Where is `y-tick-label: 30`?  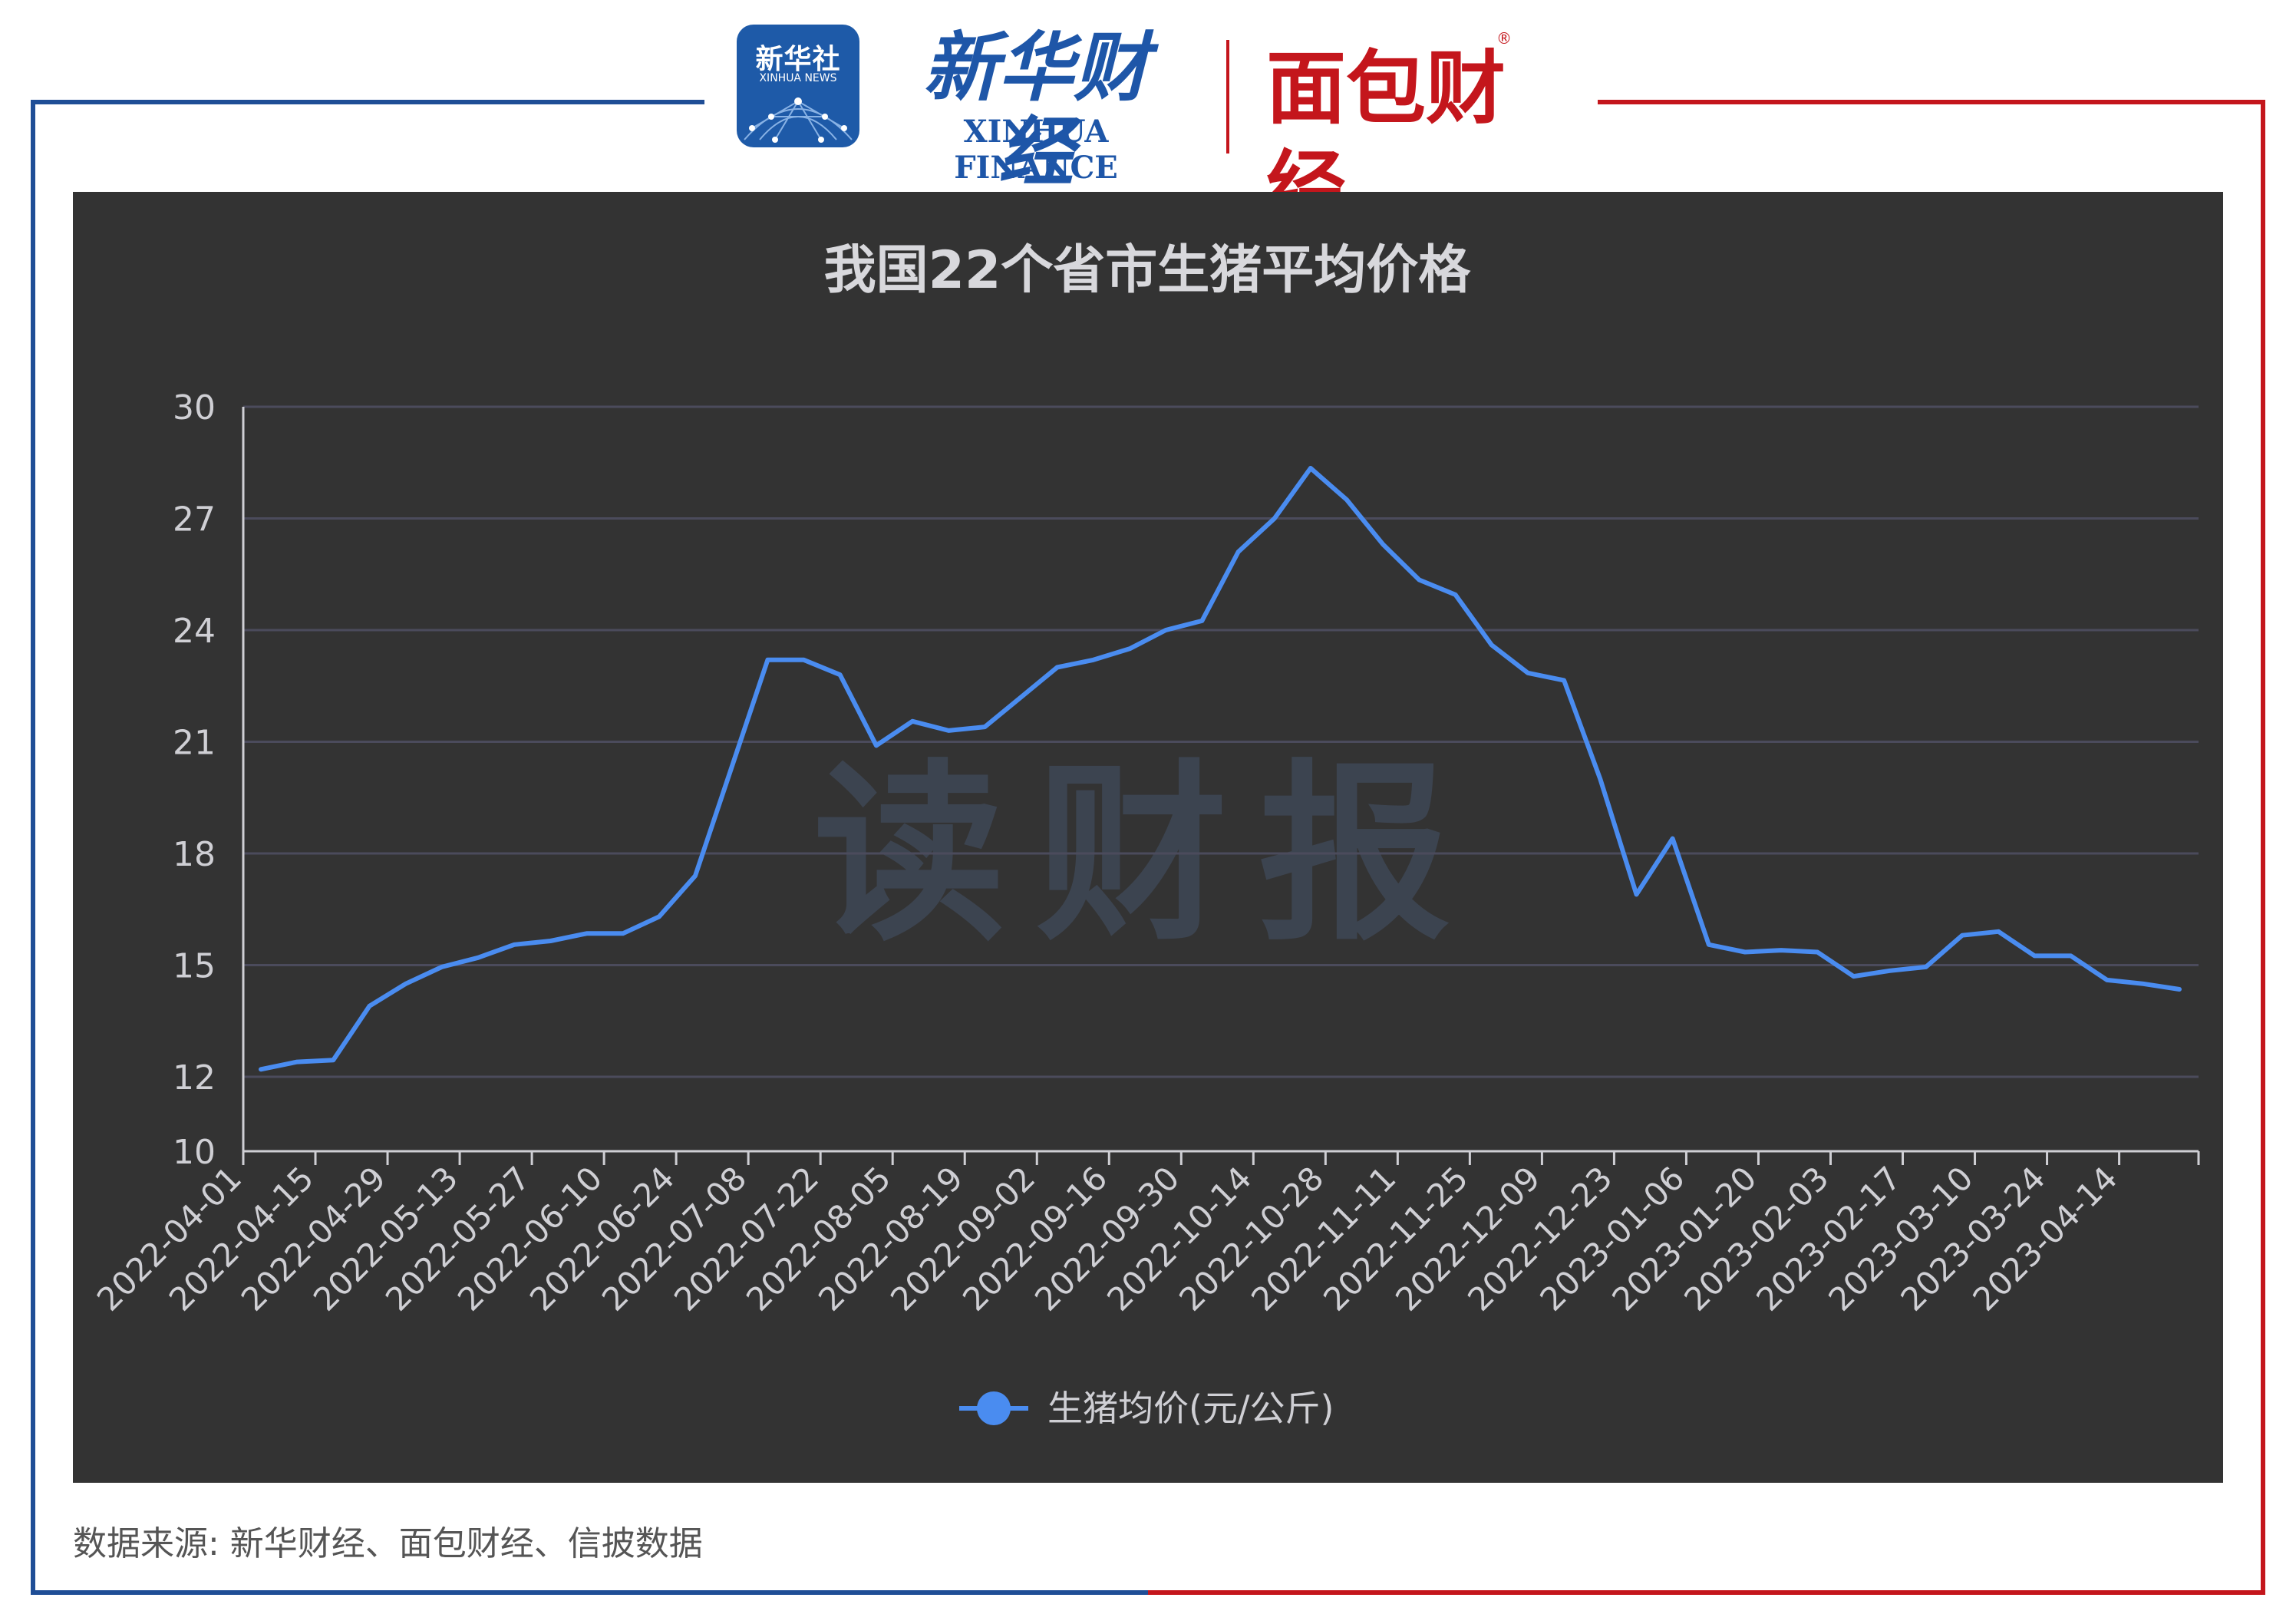 y-tick-label: 30 is located at coordinates (194, 407).